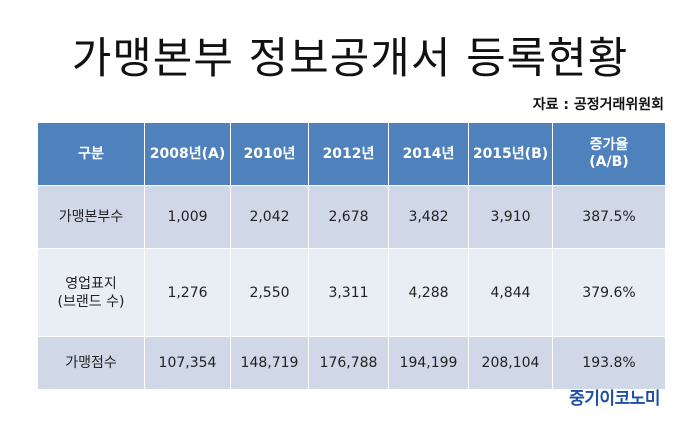 The image size is (700, 427). Describe the element at coordinates (428, 154) in the screenshot. I see `header-2014: 2014년` at that location.